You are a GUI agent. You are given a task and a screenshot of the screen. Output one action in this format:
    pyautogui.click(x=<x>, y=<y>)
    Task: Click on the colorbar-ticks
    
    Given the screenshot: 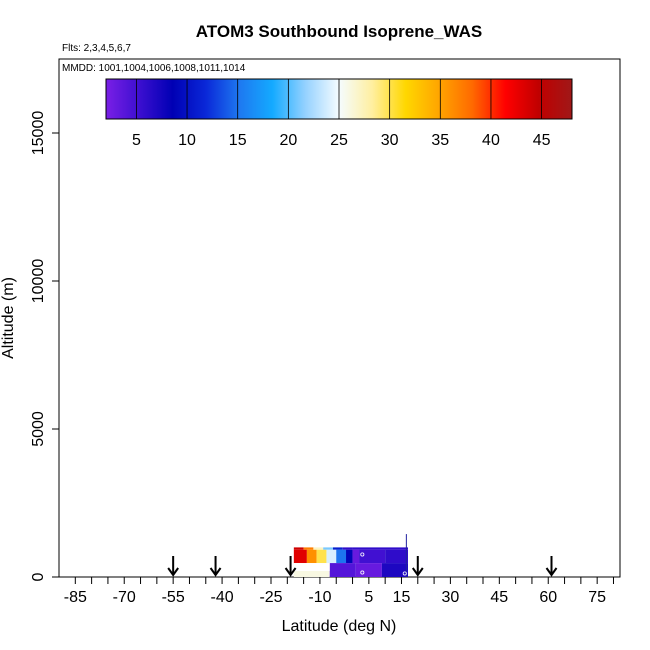 What is the action you would take?
    pyautogui.click(x=339, y=99)
    